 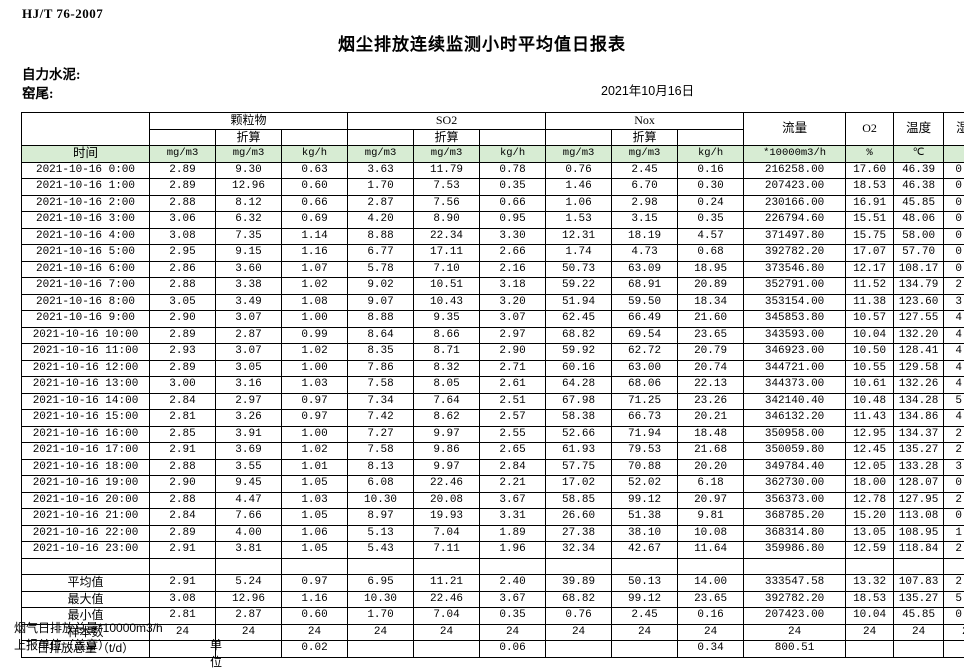 I want to click on header-flow: 流量, so click(x=795, y=129).